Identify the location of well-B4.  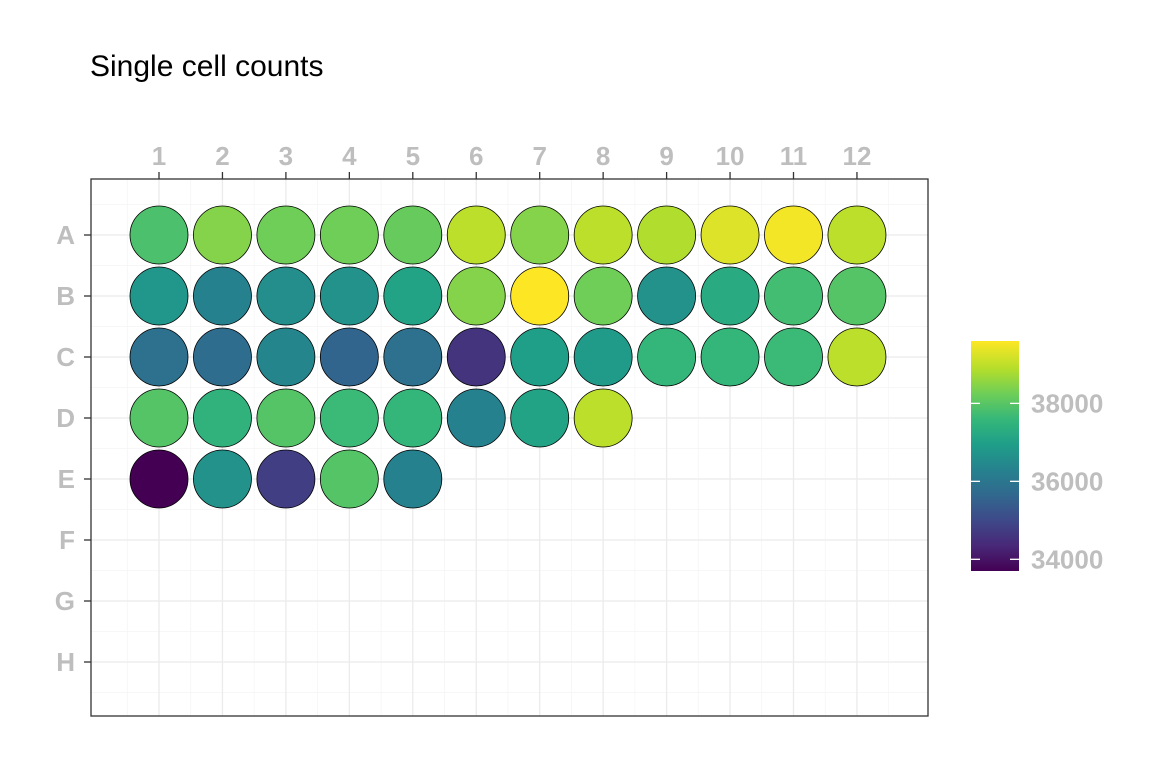
(349, 296).